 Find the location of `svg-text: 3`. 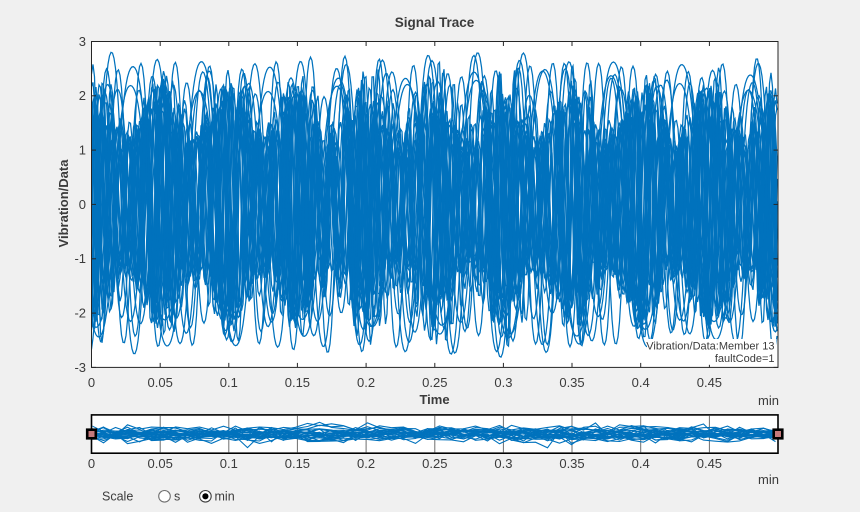

svg-text: 3 is located at coordinates (82, 41).